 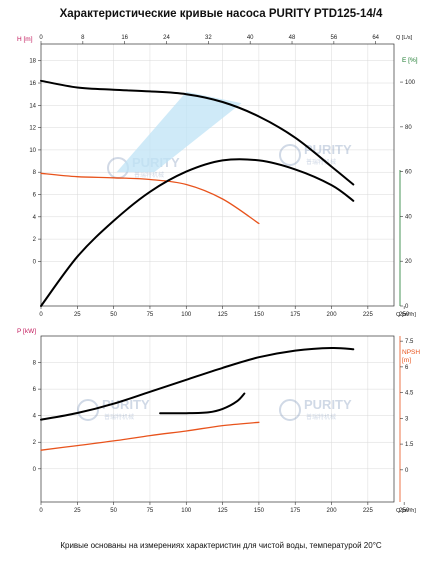 I want to click on top-tick-label: 16, so click(x=124, y=38).